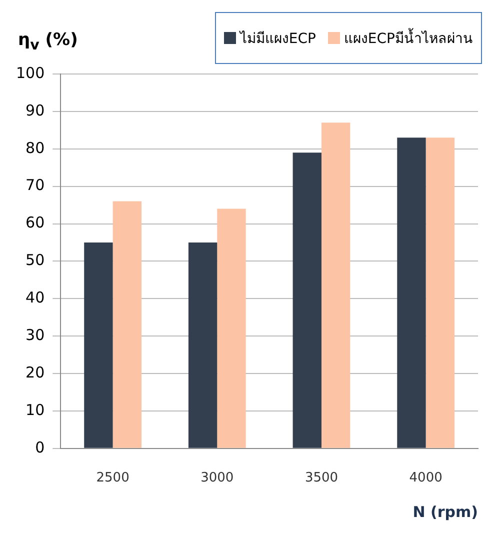 This screenshot has width=494, height=534. What do you see at coordinates (35, 110) in the screenshot?
I see `y-tick-label: 90` at bounding box center [35, 110].